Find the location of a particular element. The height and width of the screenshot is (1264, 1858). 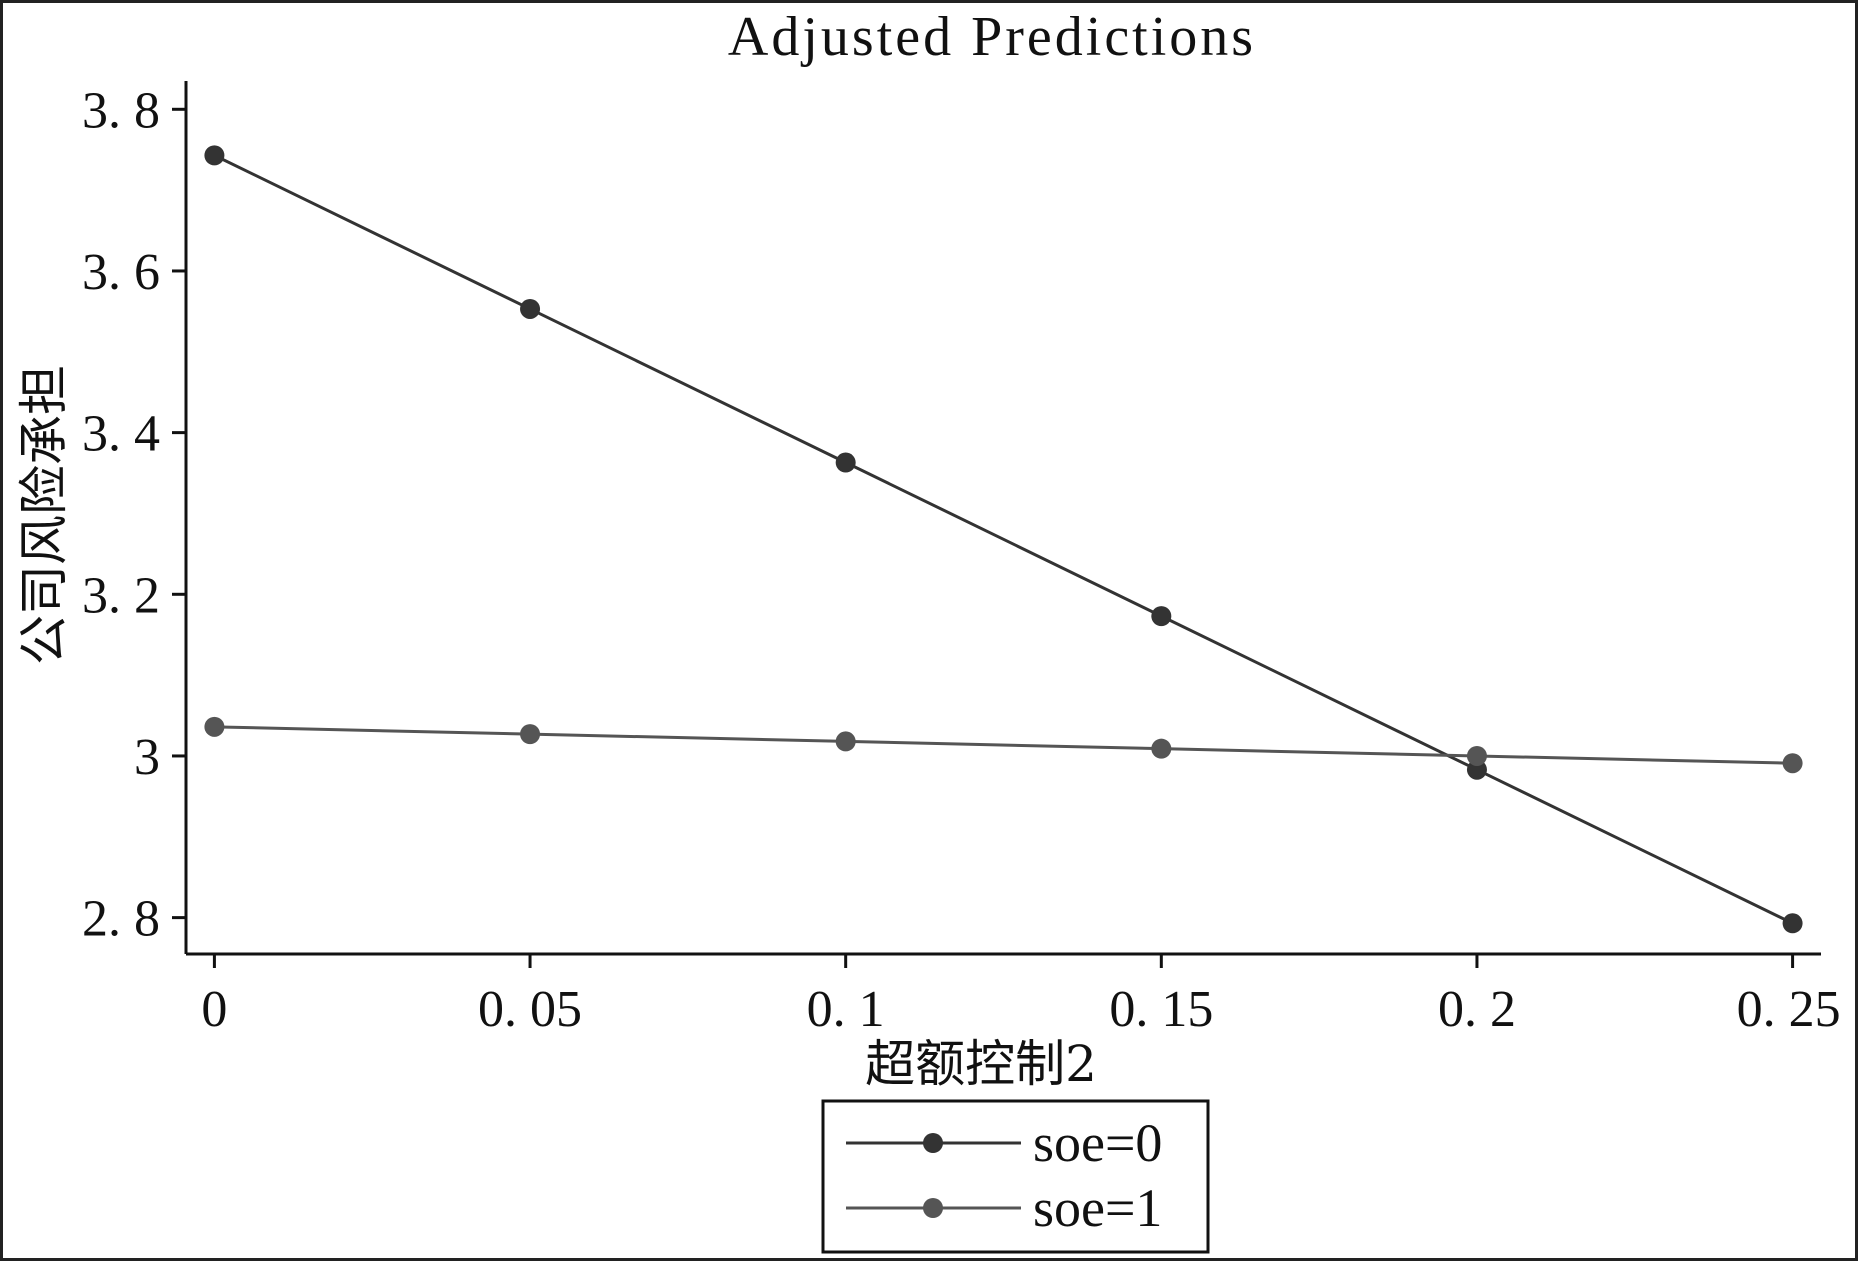

chart-title: Adjusted Predictions is located at coordinates (992, 37).